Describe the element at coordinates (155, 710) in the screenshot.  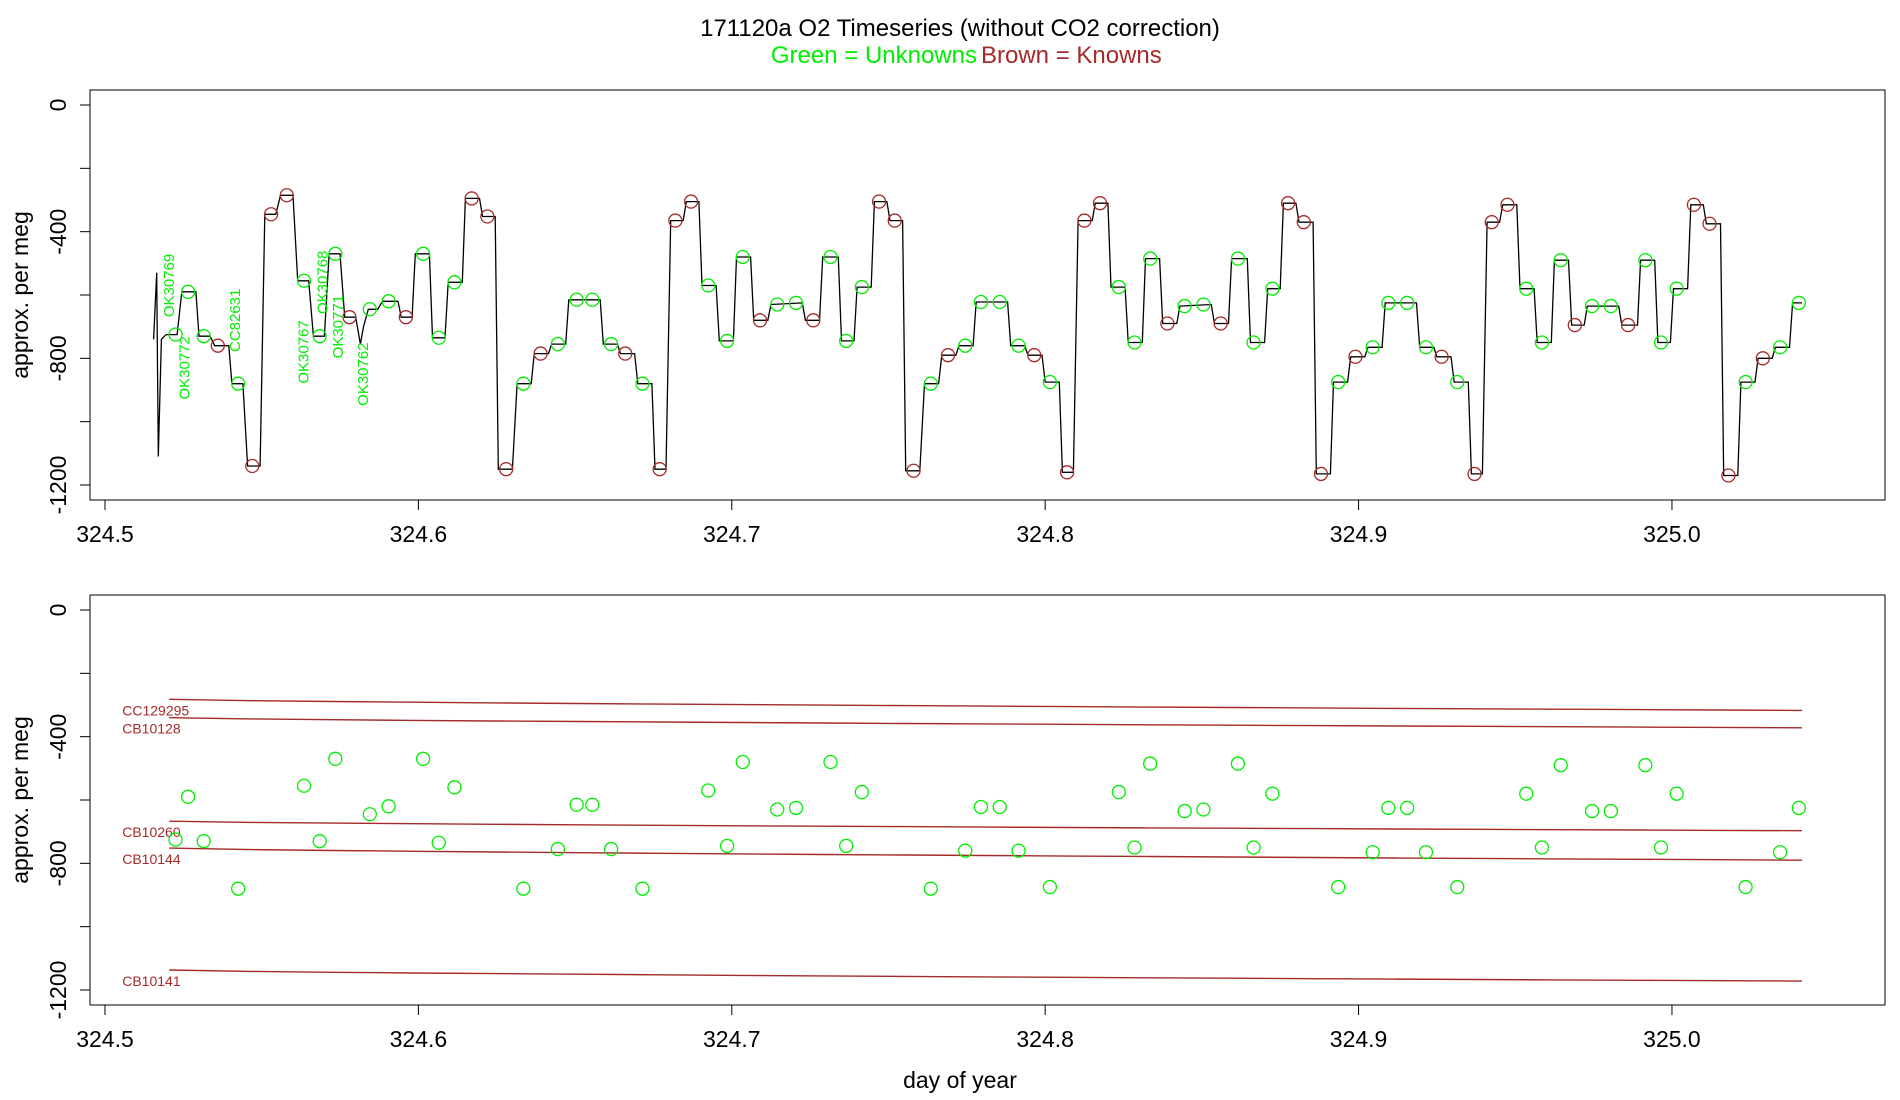
I see `reference-label: CC129295` at that location.